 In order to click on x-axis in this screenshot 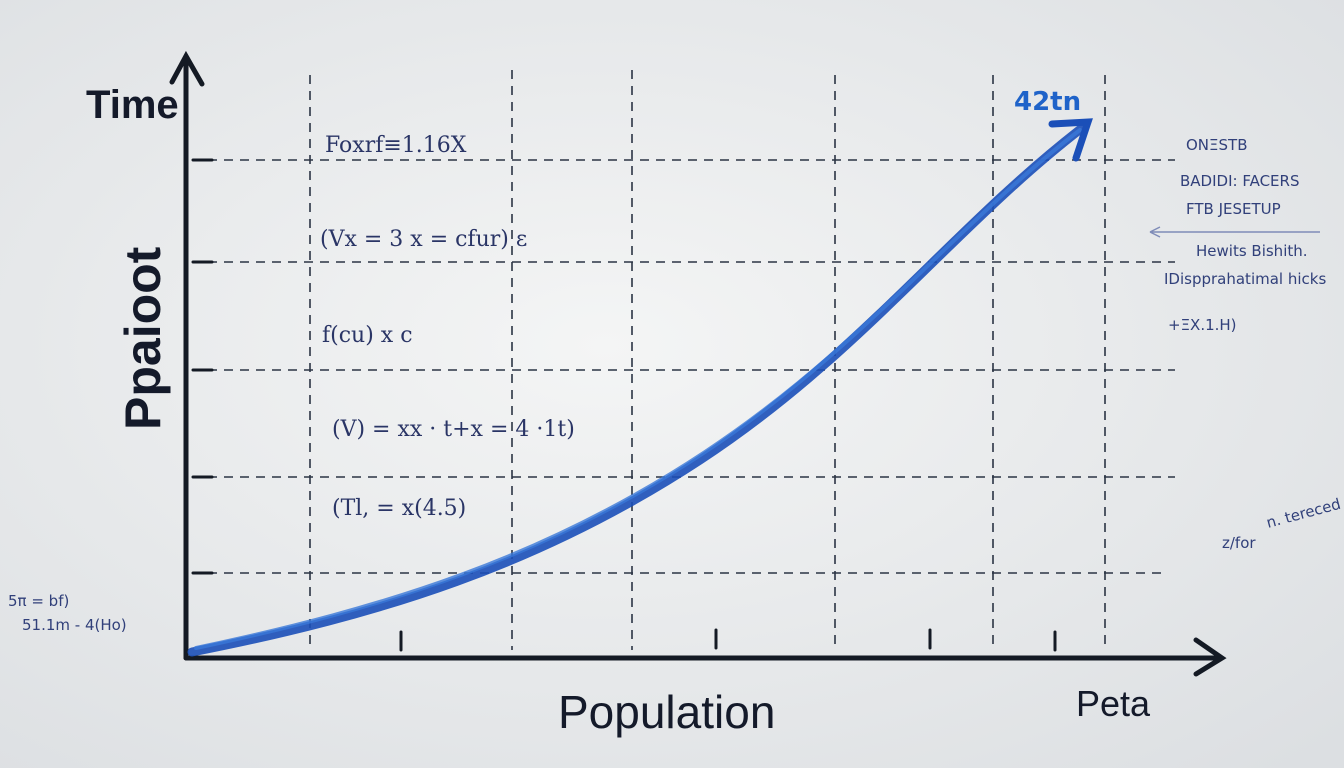, I will do `click(705, 657)`.